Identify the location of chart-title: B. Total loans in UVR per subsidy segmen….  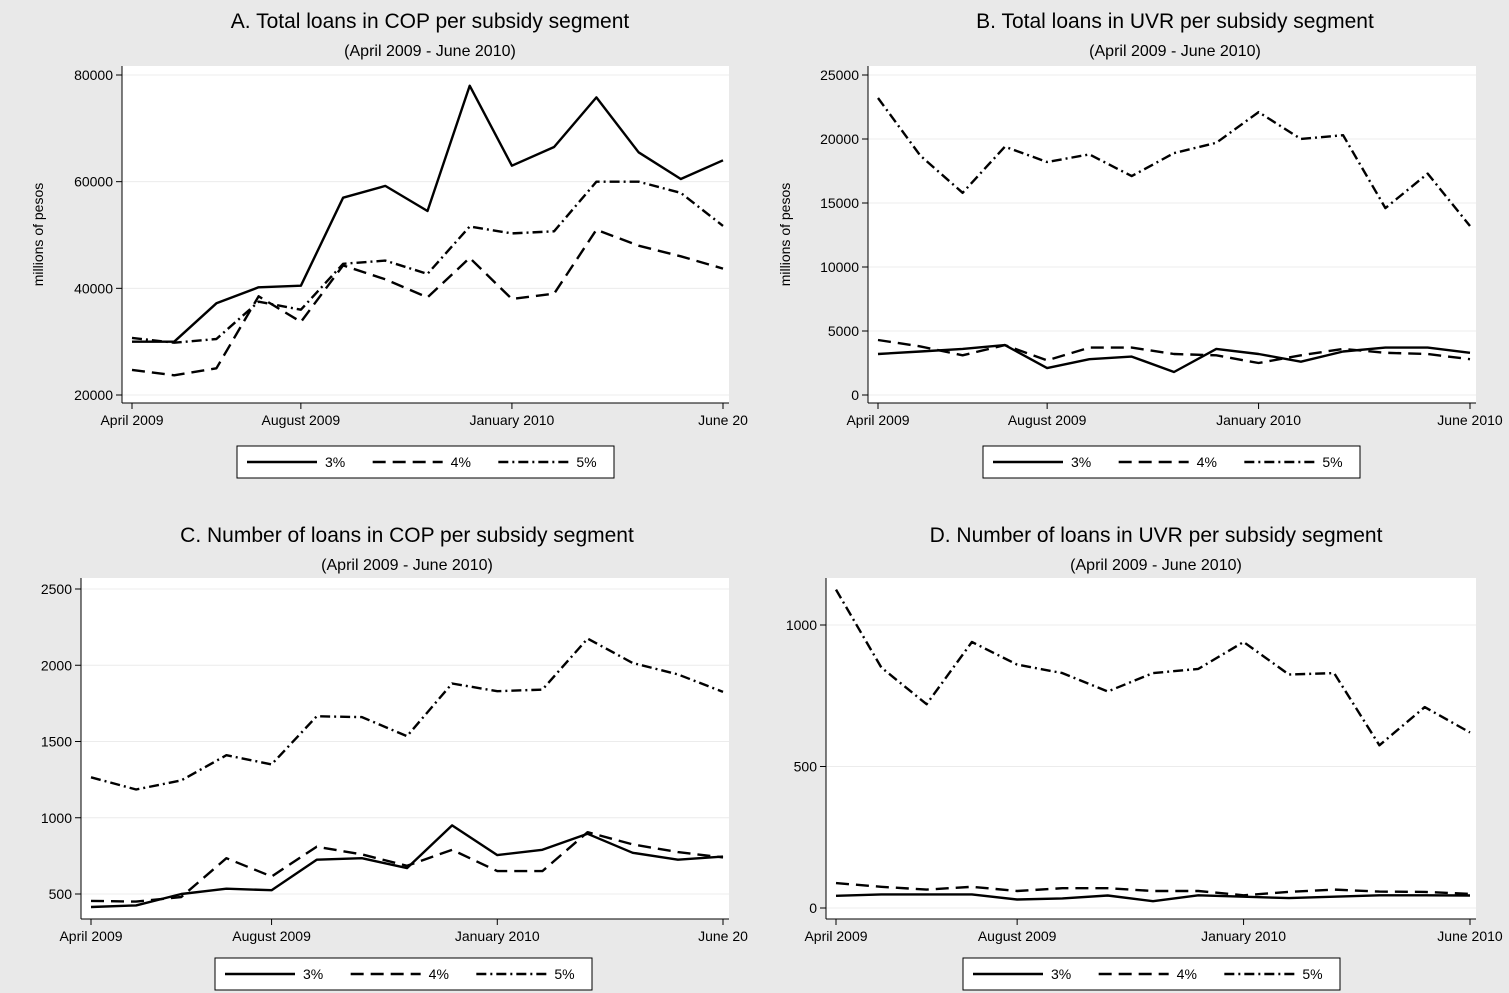
(1175, 21).